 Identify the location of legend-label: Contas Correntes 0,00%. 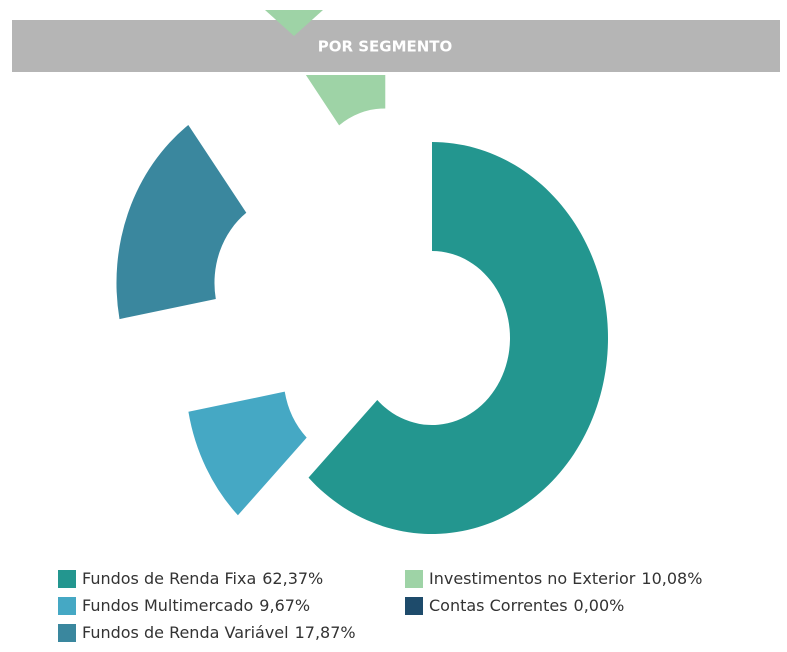
(526, 605).